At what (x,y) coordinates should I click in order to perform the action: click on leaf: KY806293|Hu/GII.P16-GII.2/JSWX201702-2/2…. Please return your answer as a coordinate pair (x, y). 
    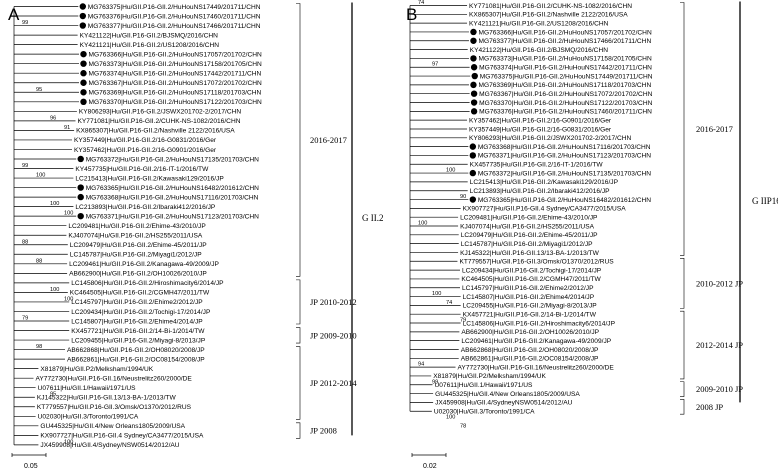
    Looking at the image, I should click on (521, 138).